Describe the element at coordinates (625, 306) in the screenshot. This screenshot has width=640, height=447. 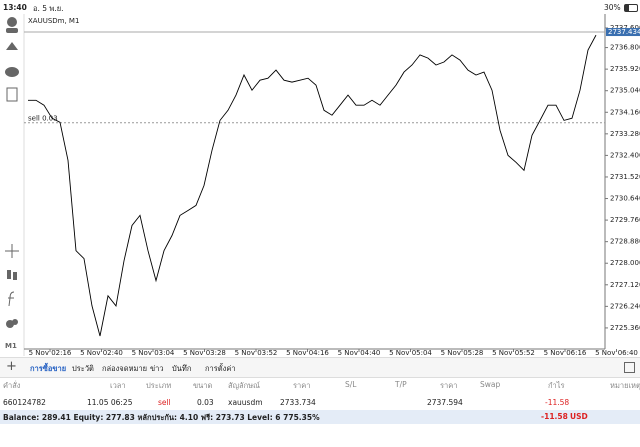
I see `y-tick-label: 2726.240` at that location.